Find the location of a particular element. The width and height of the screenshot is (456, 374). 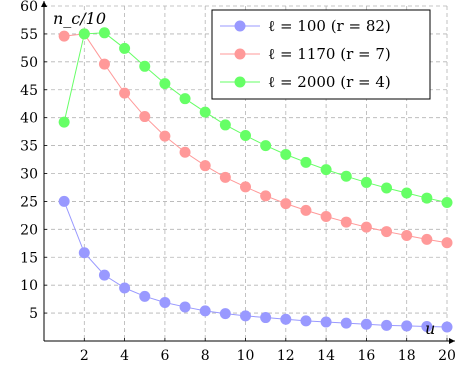

y-tick-label: 30 is located at coordinates (29, 175).